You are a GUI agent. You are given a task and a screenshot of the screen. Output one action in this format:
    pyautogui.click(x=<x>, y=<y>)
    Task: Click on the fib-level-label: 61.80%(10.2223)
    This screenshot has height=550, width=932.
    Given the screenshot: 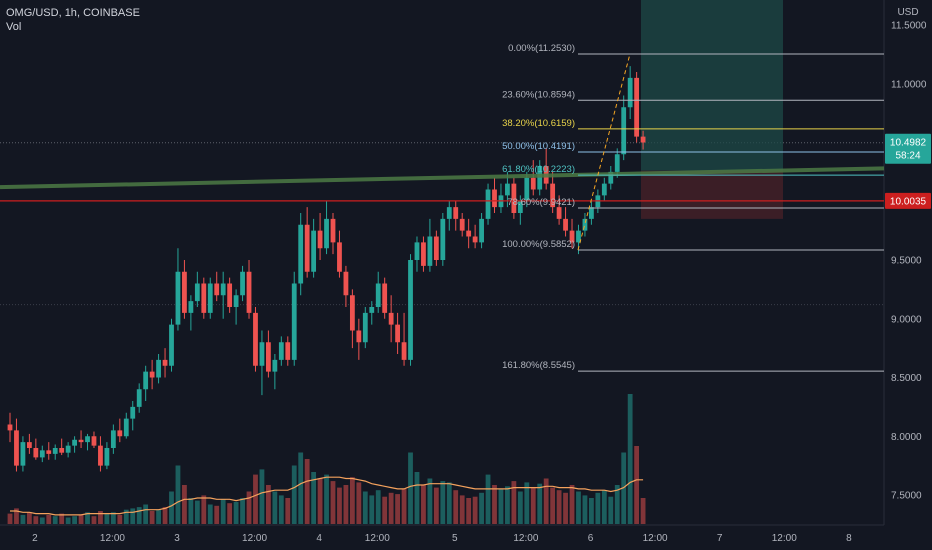 What is the action you would take?
    pyautogui.click(x=538, y=169)
    